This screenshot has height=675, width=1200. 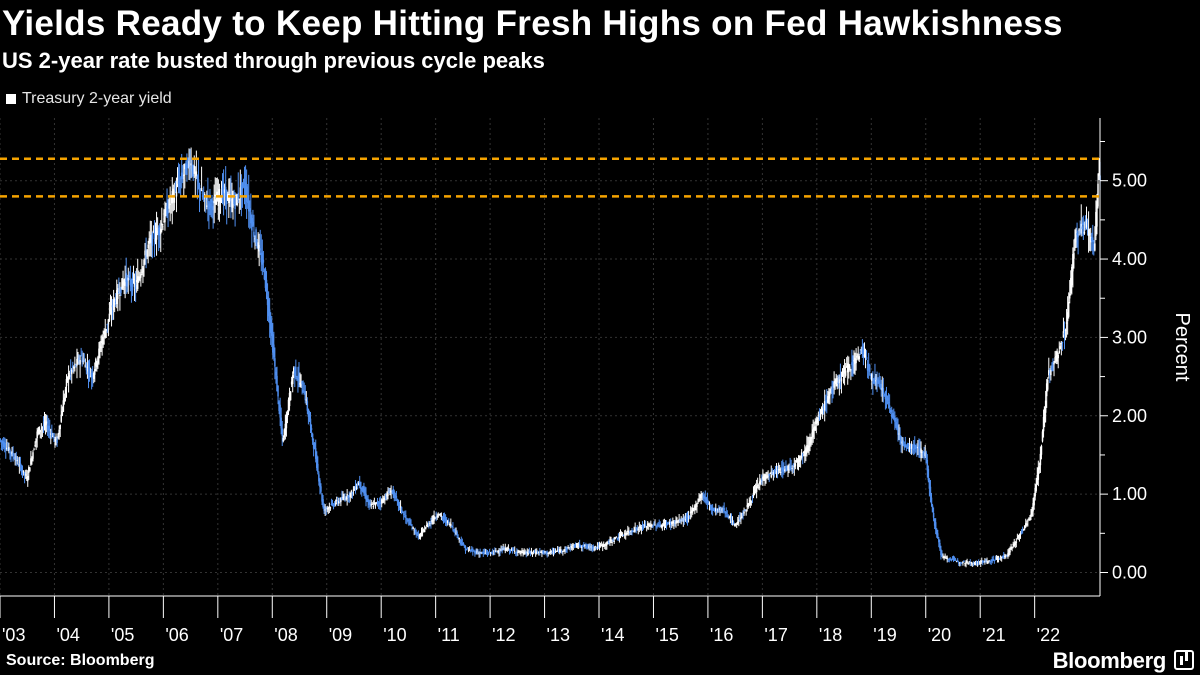 I want to click on x-tick-label: '21, so click(x=993, y=635).